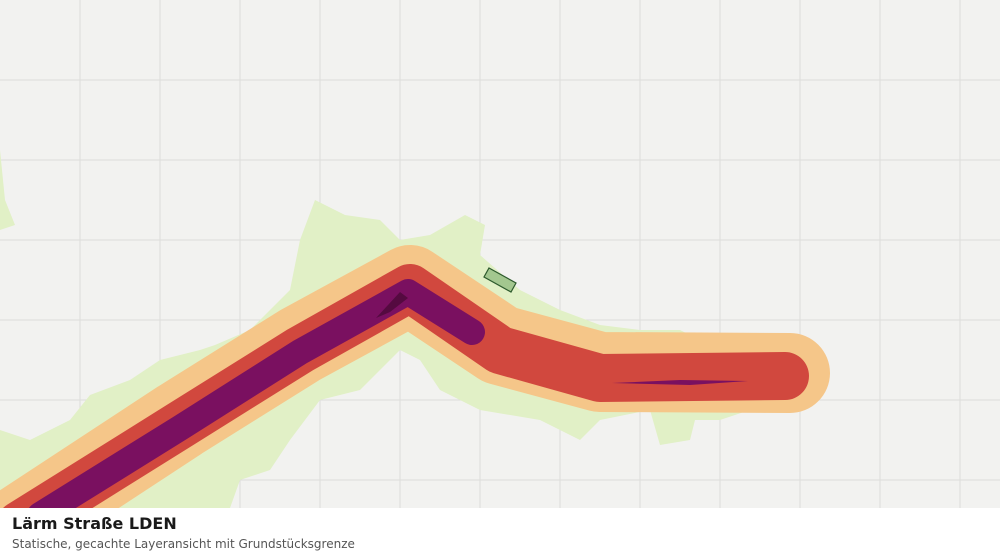 Image resolution: width=1000 pixels, height=560 pixels. I want to click on noise-zone-extreme, so click(392, 305).